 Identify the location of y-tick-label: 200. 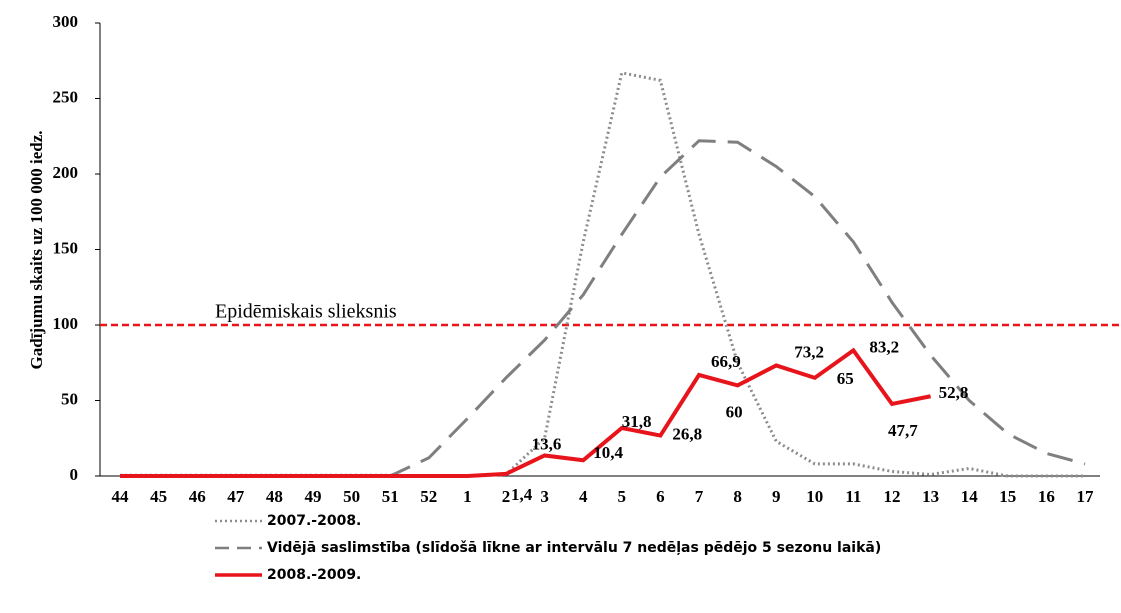
(66, 172).